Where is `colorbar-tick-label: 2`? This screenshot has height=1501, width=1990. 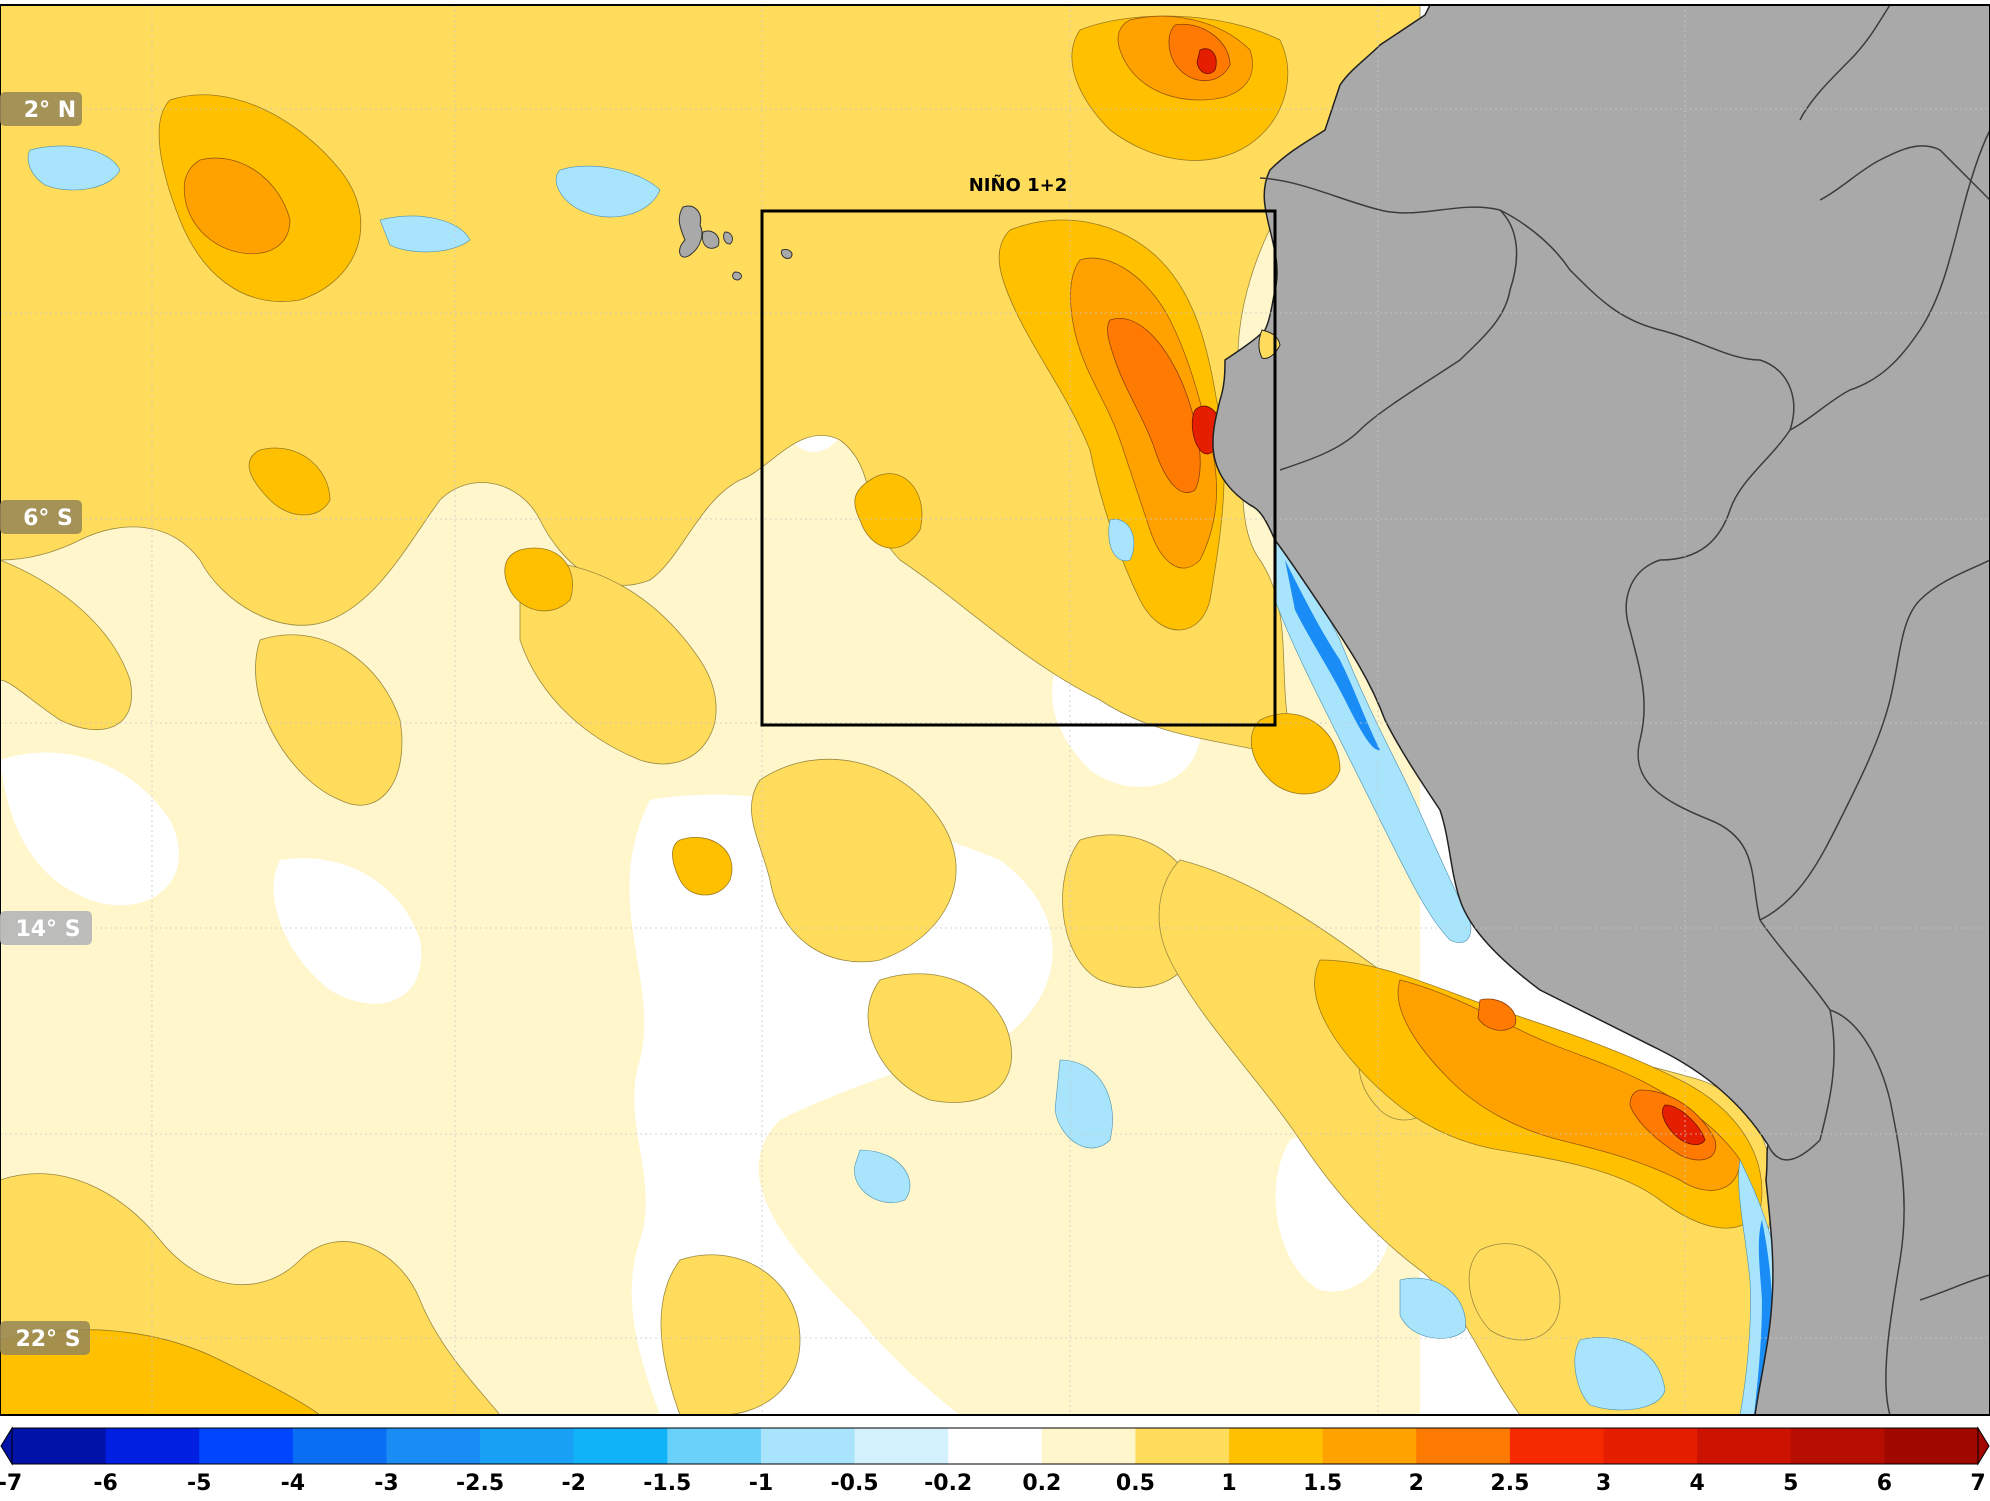 colorbar-tick-label: 2 is located at coordinates (1416, 1483).